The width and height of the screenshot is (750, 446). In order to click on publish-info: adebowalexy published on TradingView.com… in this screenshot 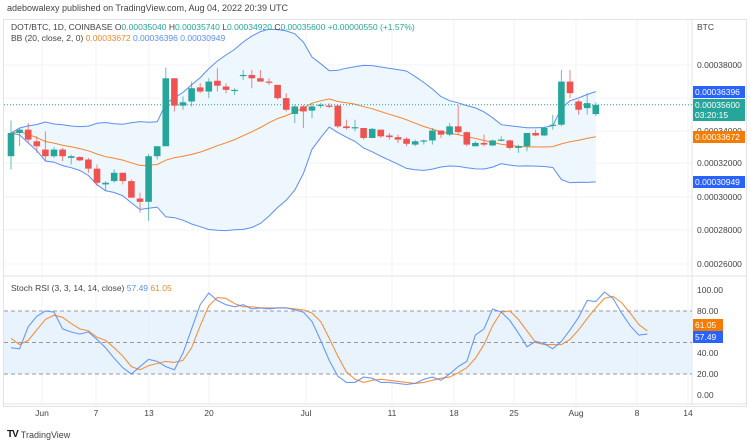, I will do `click(148, 8)`.